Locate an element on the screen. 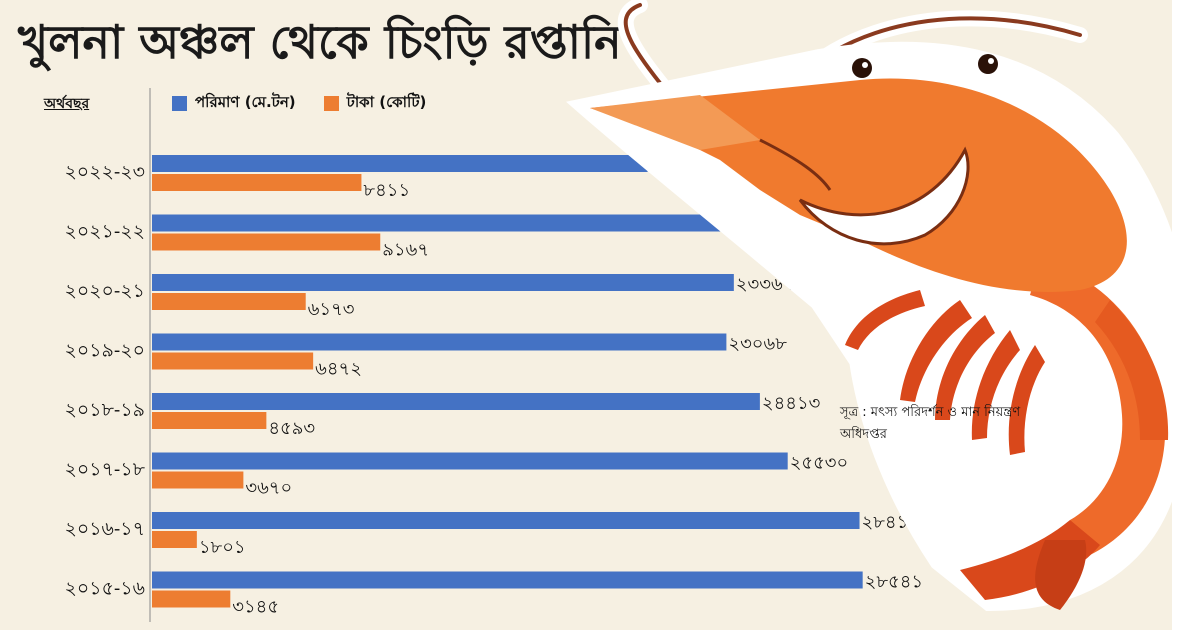  value-label-taka: ৯১৬৭ is located at coordinates (405, 250).